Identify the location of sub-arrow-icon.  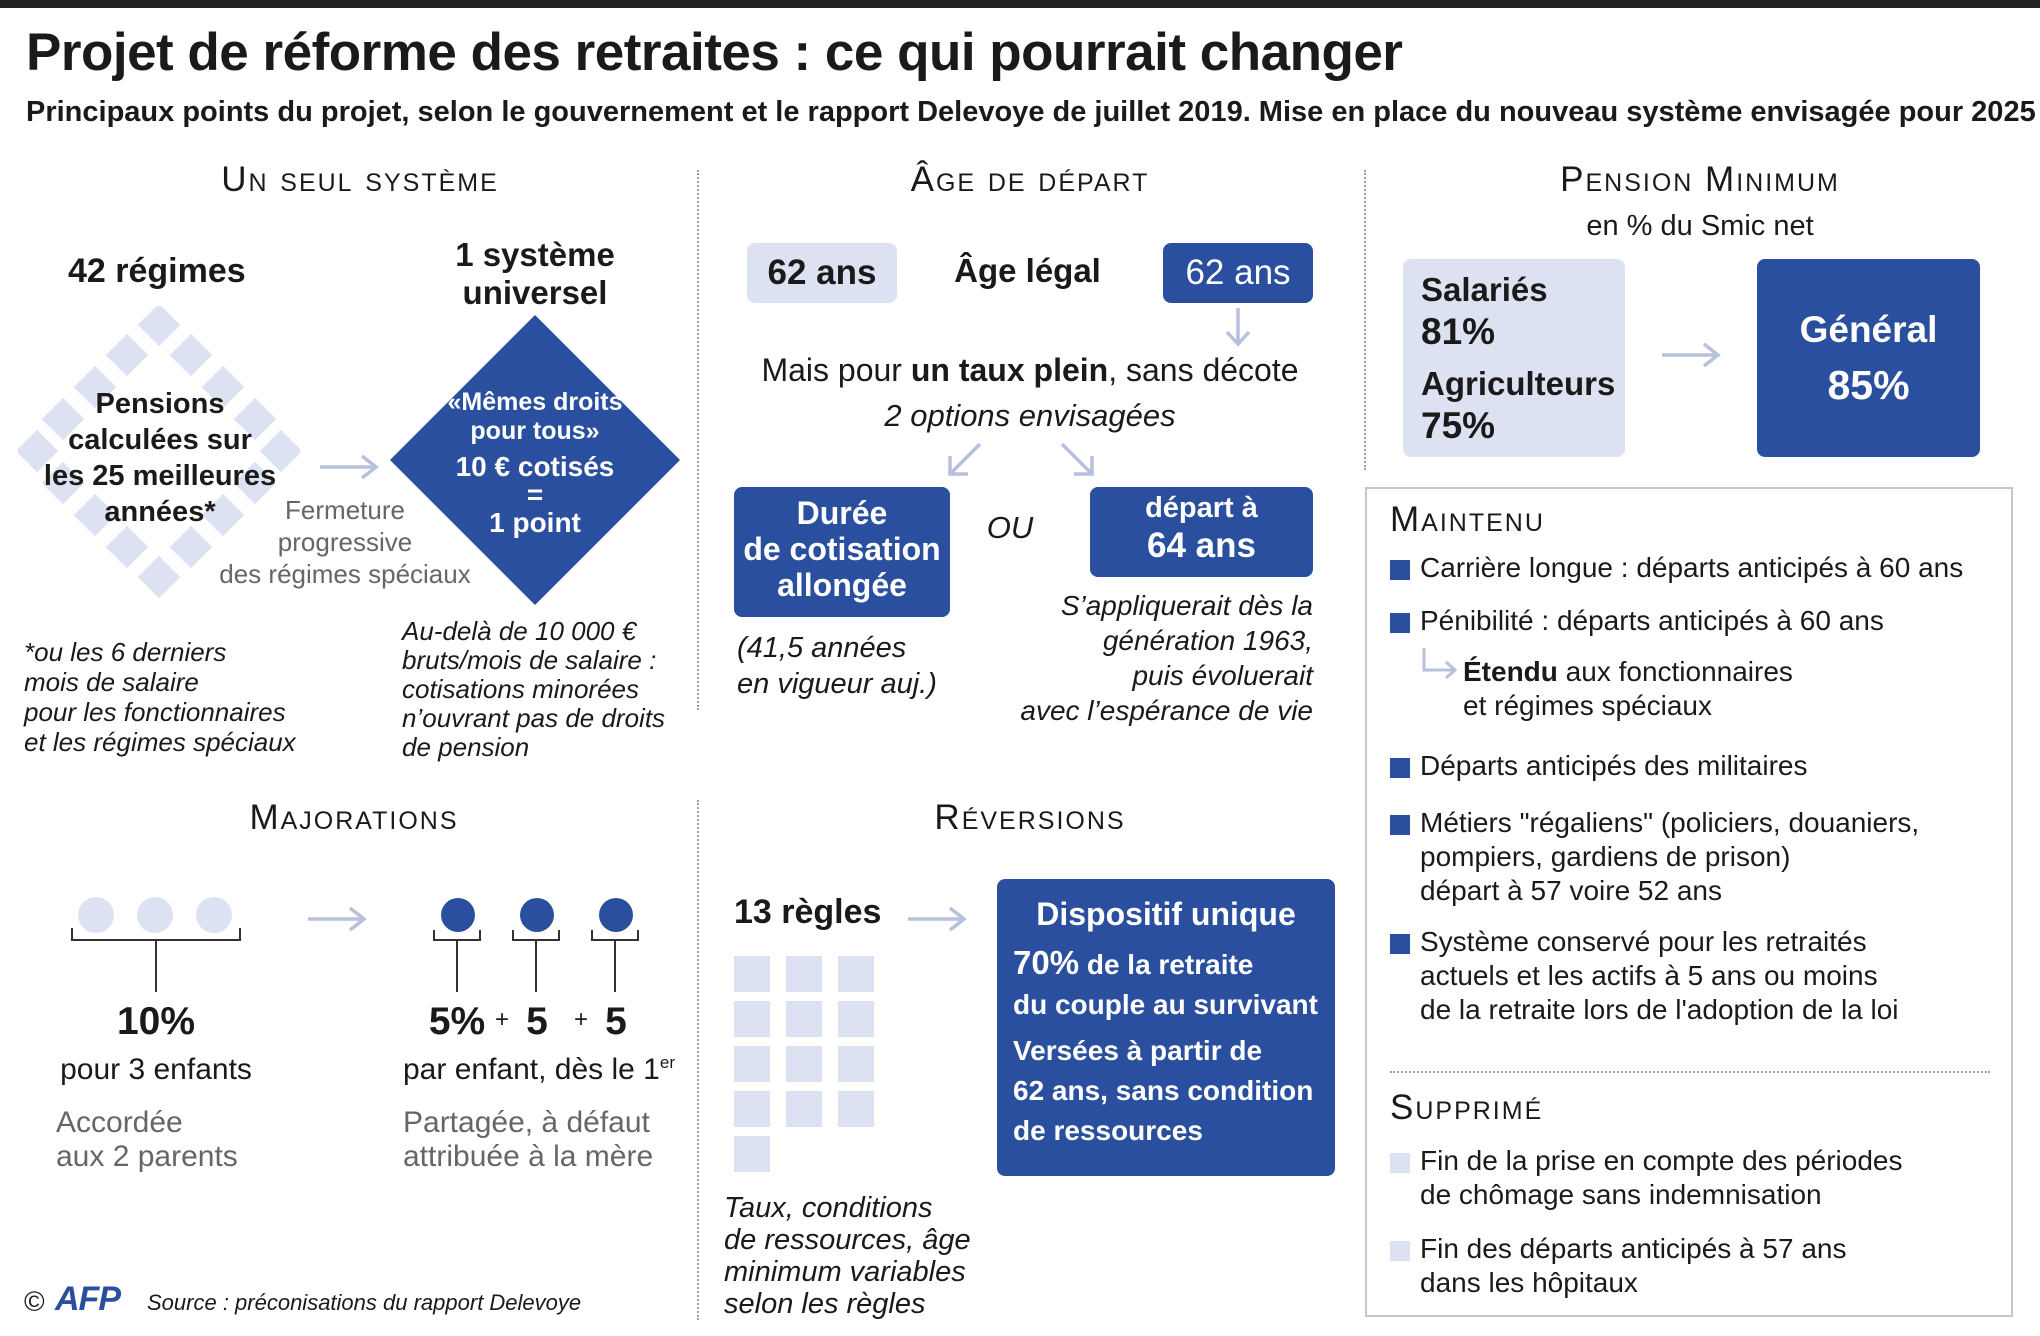
(1440, 664).